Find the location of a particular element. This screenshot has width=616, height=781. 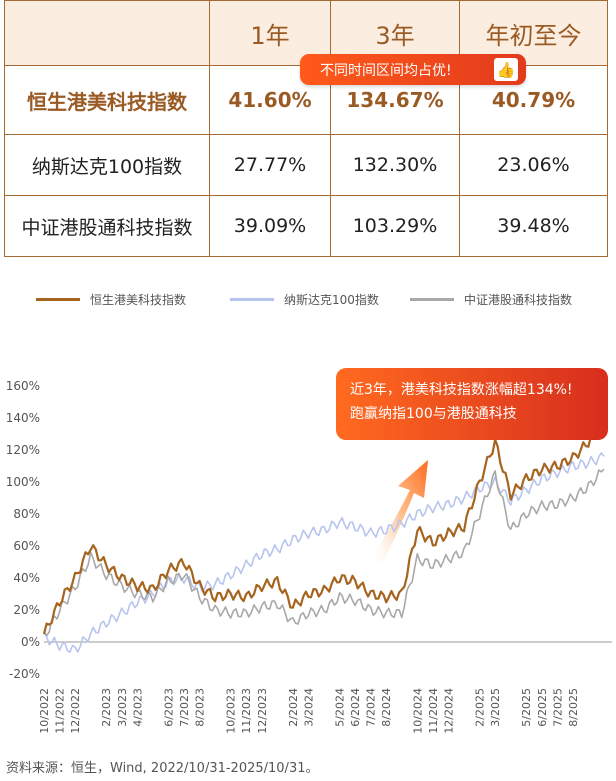

legend-label: 中证港股通科技指数 is located at coordinates (518, 300).